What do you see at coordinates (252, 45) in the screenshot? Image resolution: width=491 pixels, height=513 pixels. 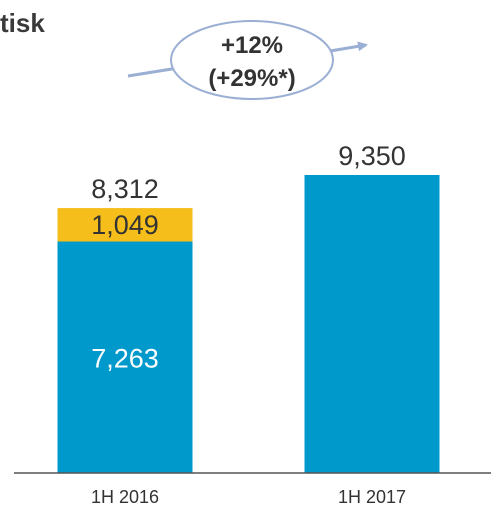 I see `growth-annotation-line1: +12%` at bounding box center [252, 45].